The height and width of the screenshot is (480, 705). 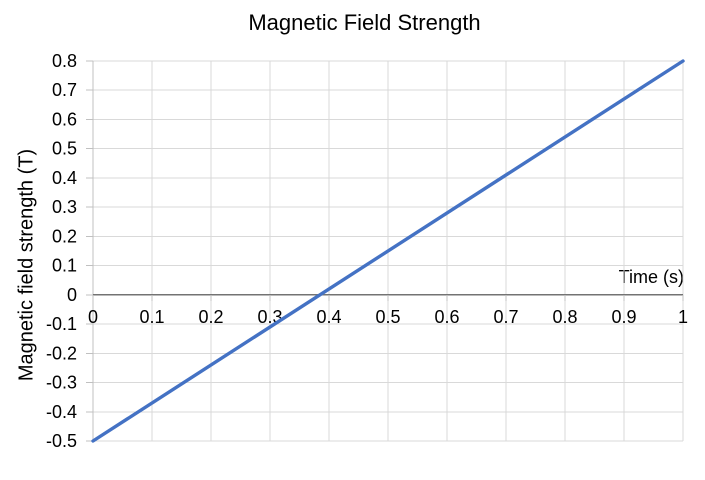 What do you see at coordinates (64, 207) in the screenshot?
I see `y-tick-label: 0.3` at bounding box center [64, 207].